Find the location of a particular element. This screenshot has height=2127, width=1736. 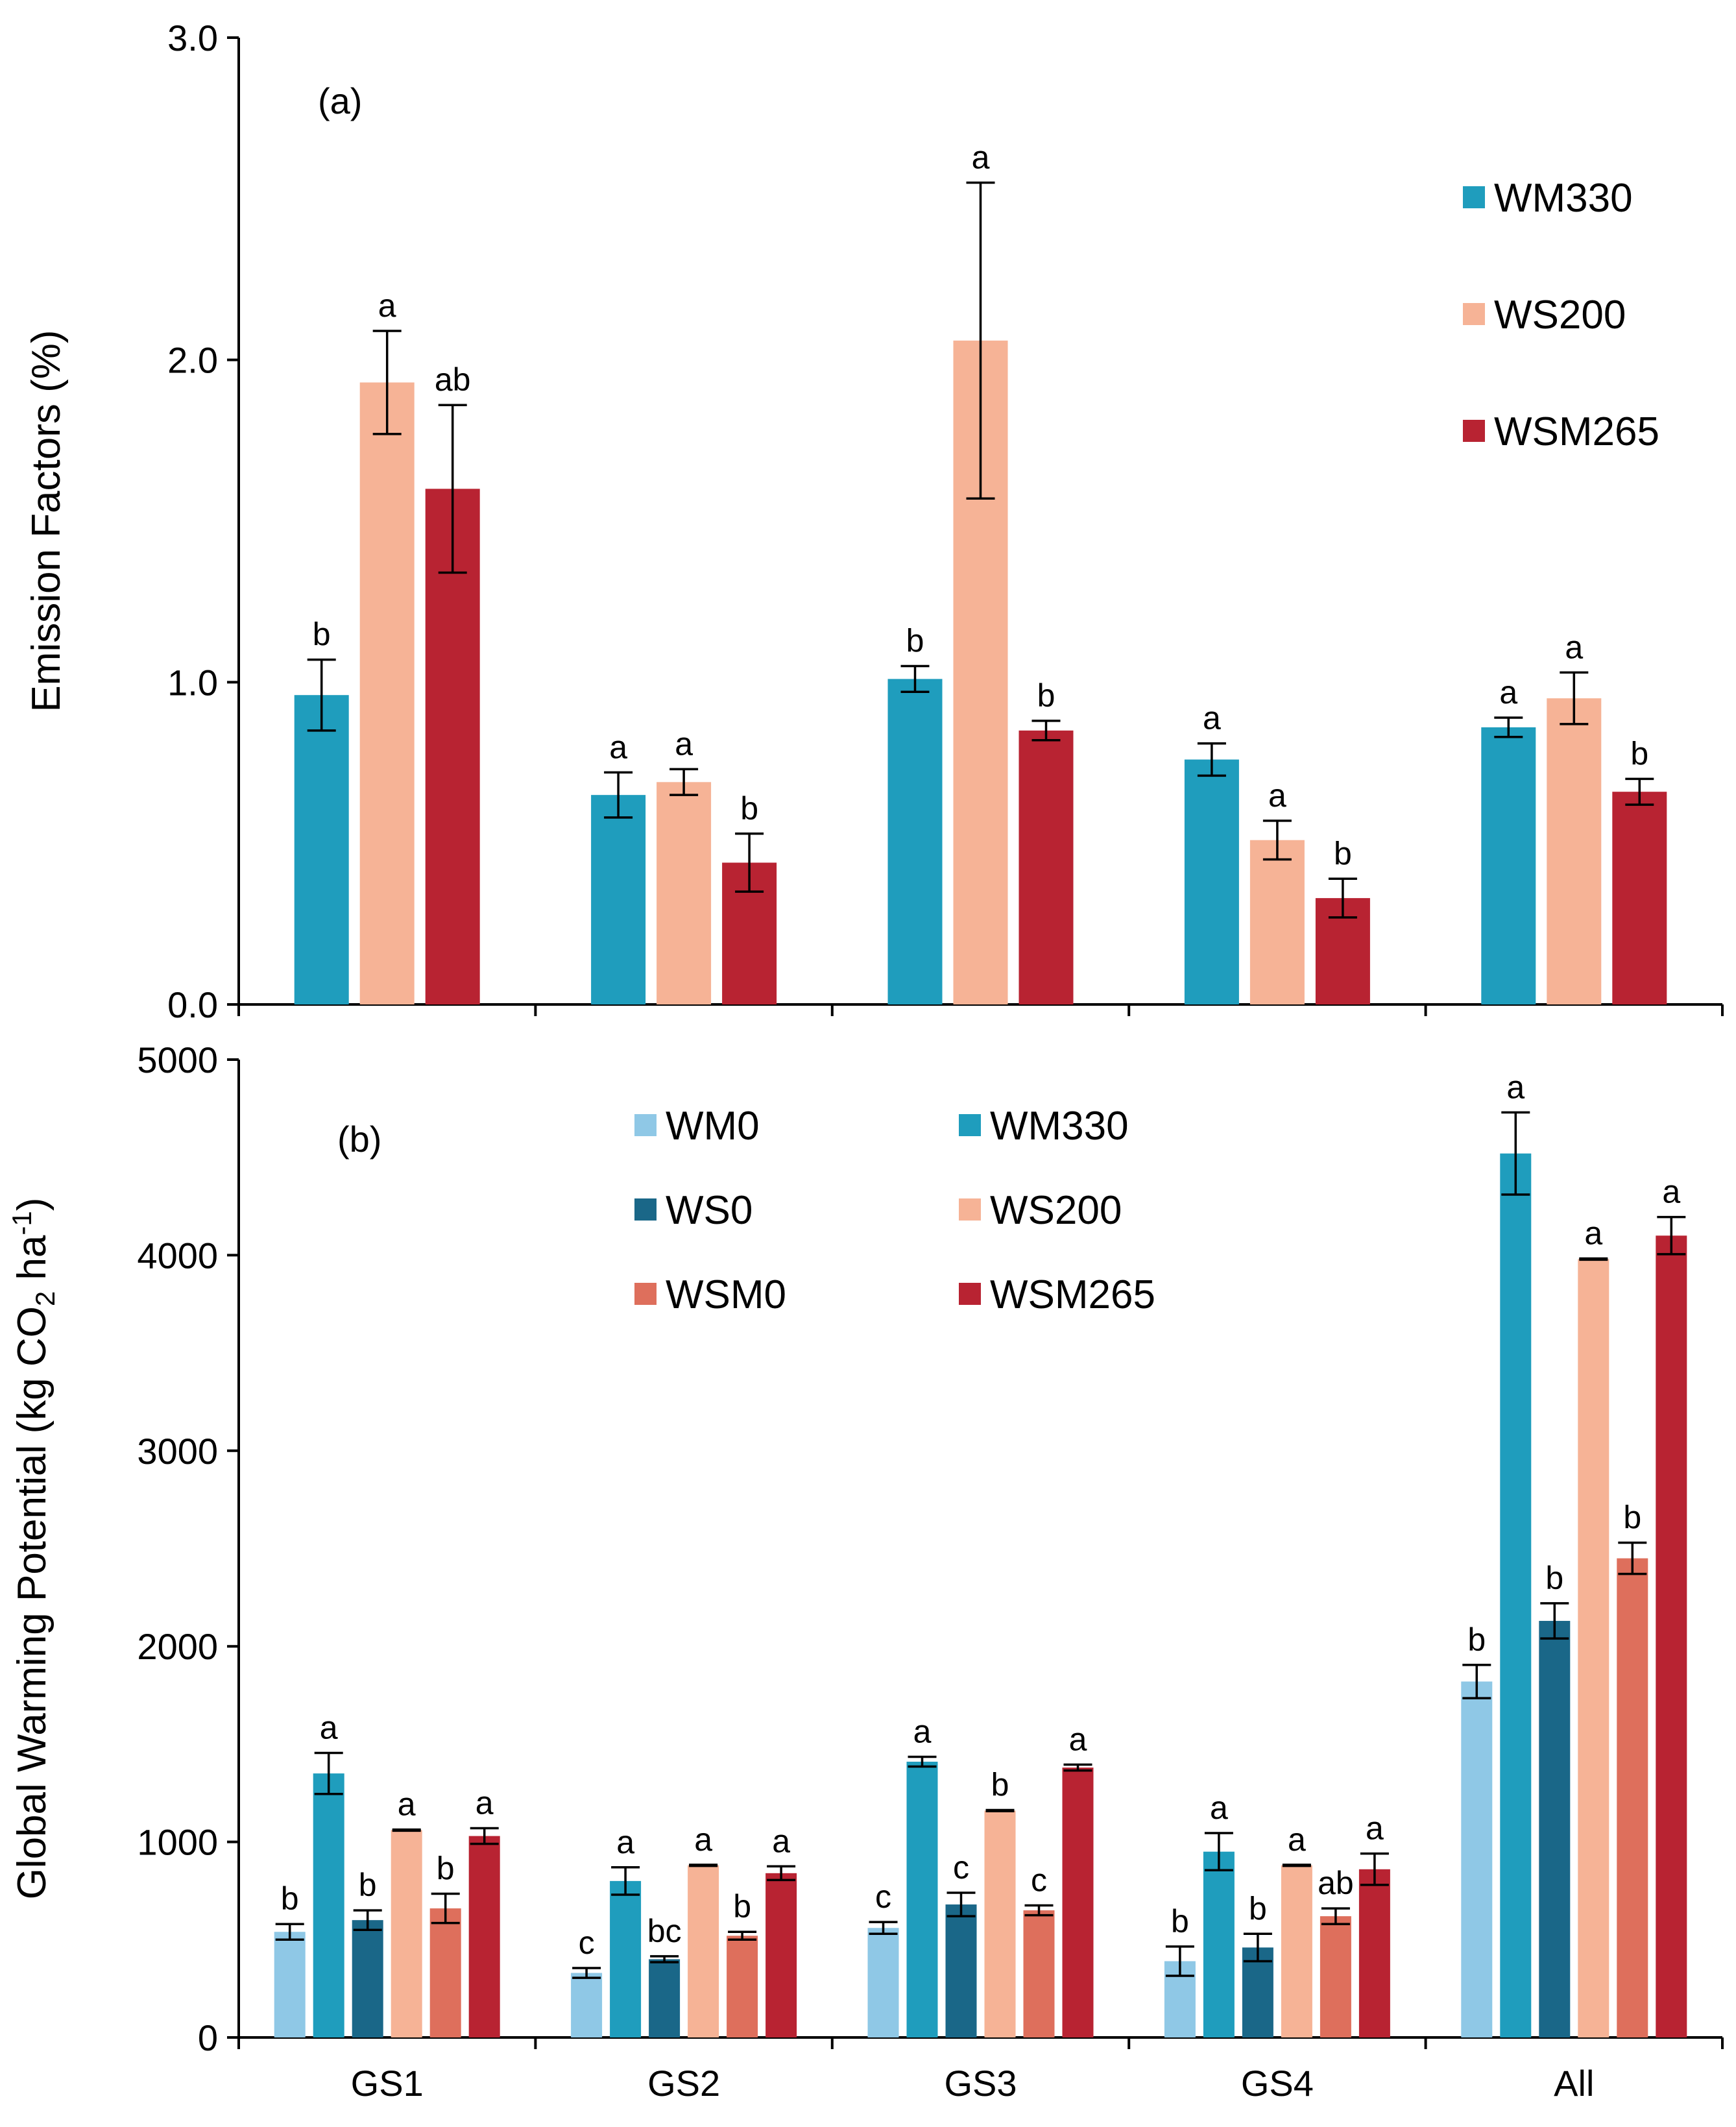

y-axis-title-sub: 2 is located at coordinates (45, 1298).